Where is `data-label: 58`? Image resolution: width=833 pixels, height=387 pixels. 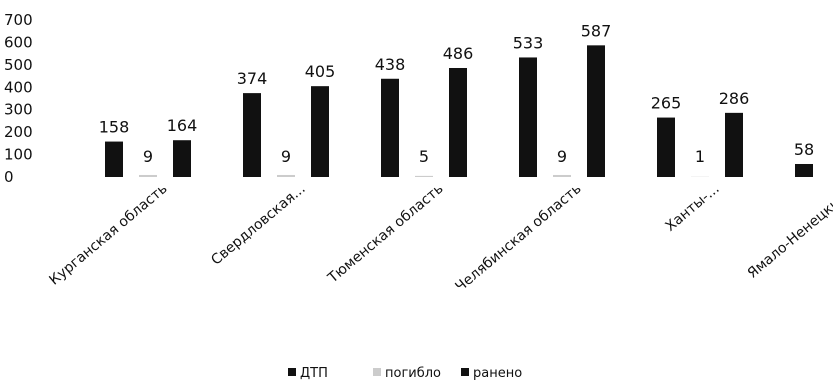 data-label: 58 is located at coordinates (804, 149).